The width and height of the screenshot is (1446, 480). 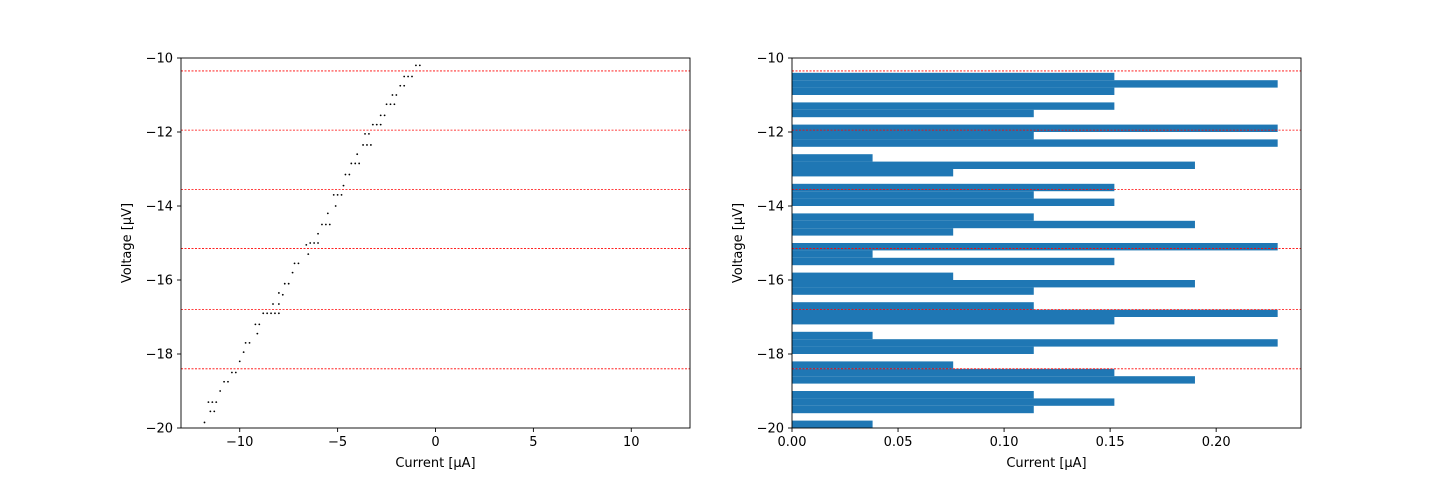 I want to click on x-tick-label: −5, so click(x=337, y=442).